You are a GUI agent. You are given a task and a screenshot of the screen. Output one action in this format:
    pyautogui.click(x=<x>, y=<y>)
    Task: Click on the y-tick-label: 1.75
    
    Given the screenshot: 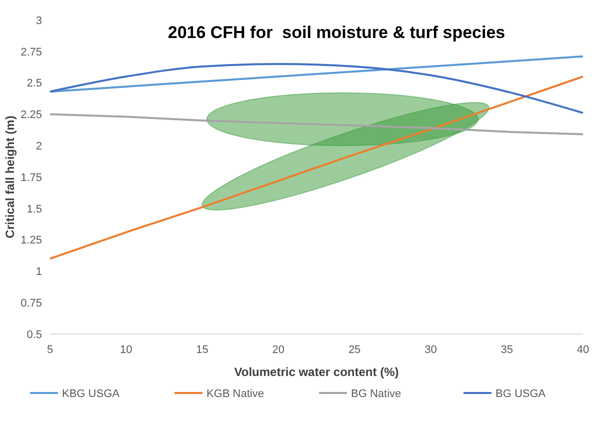 What is the action you would take?
    pyautogui.click(x=31, y=178)
    